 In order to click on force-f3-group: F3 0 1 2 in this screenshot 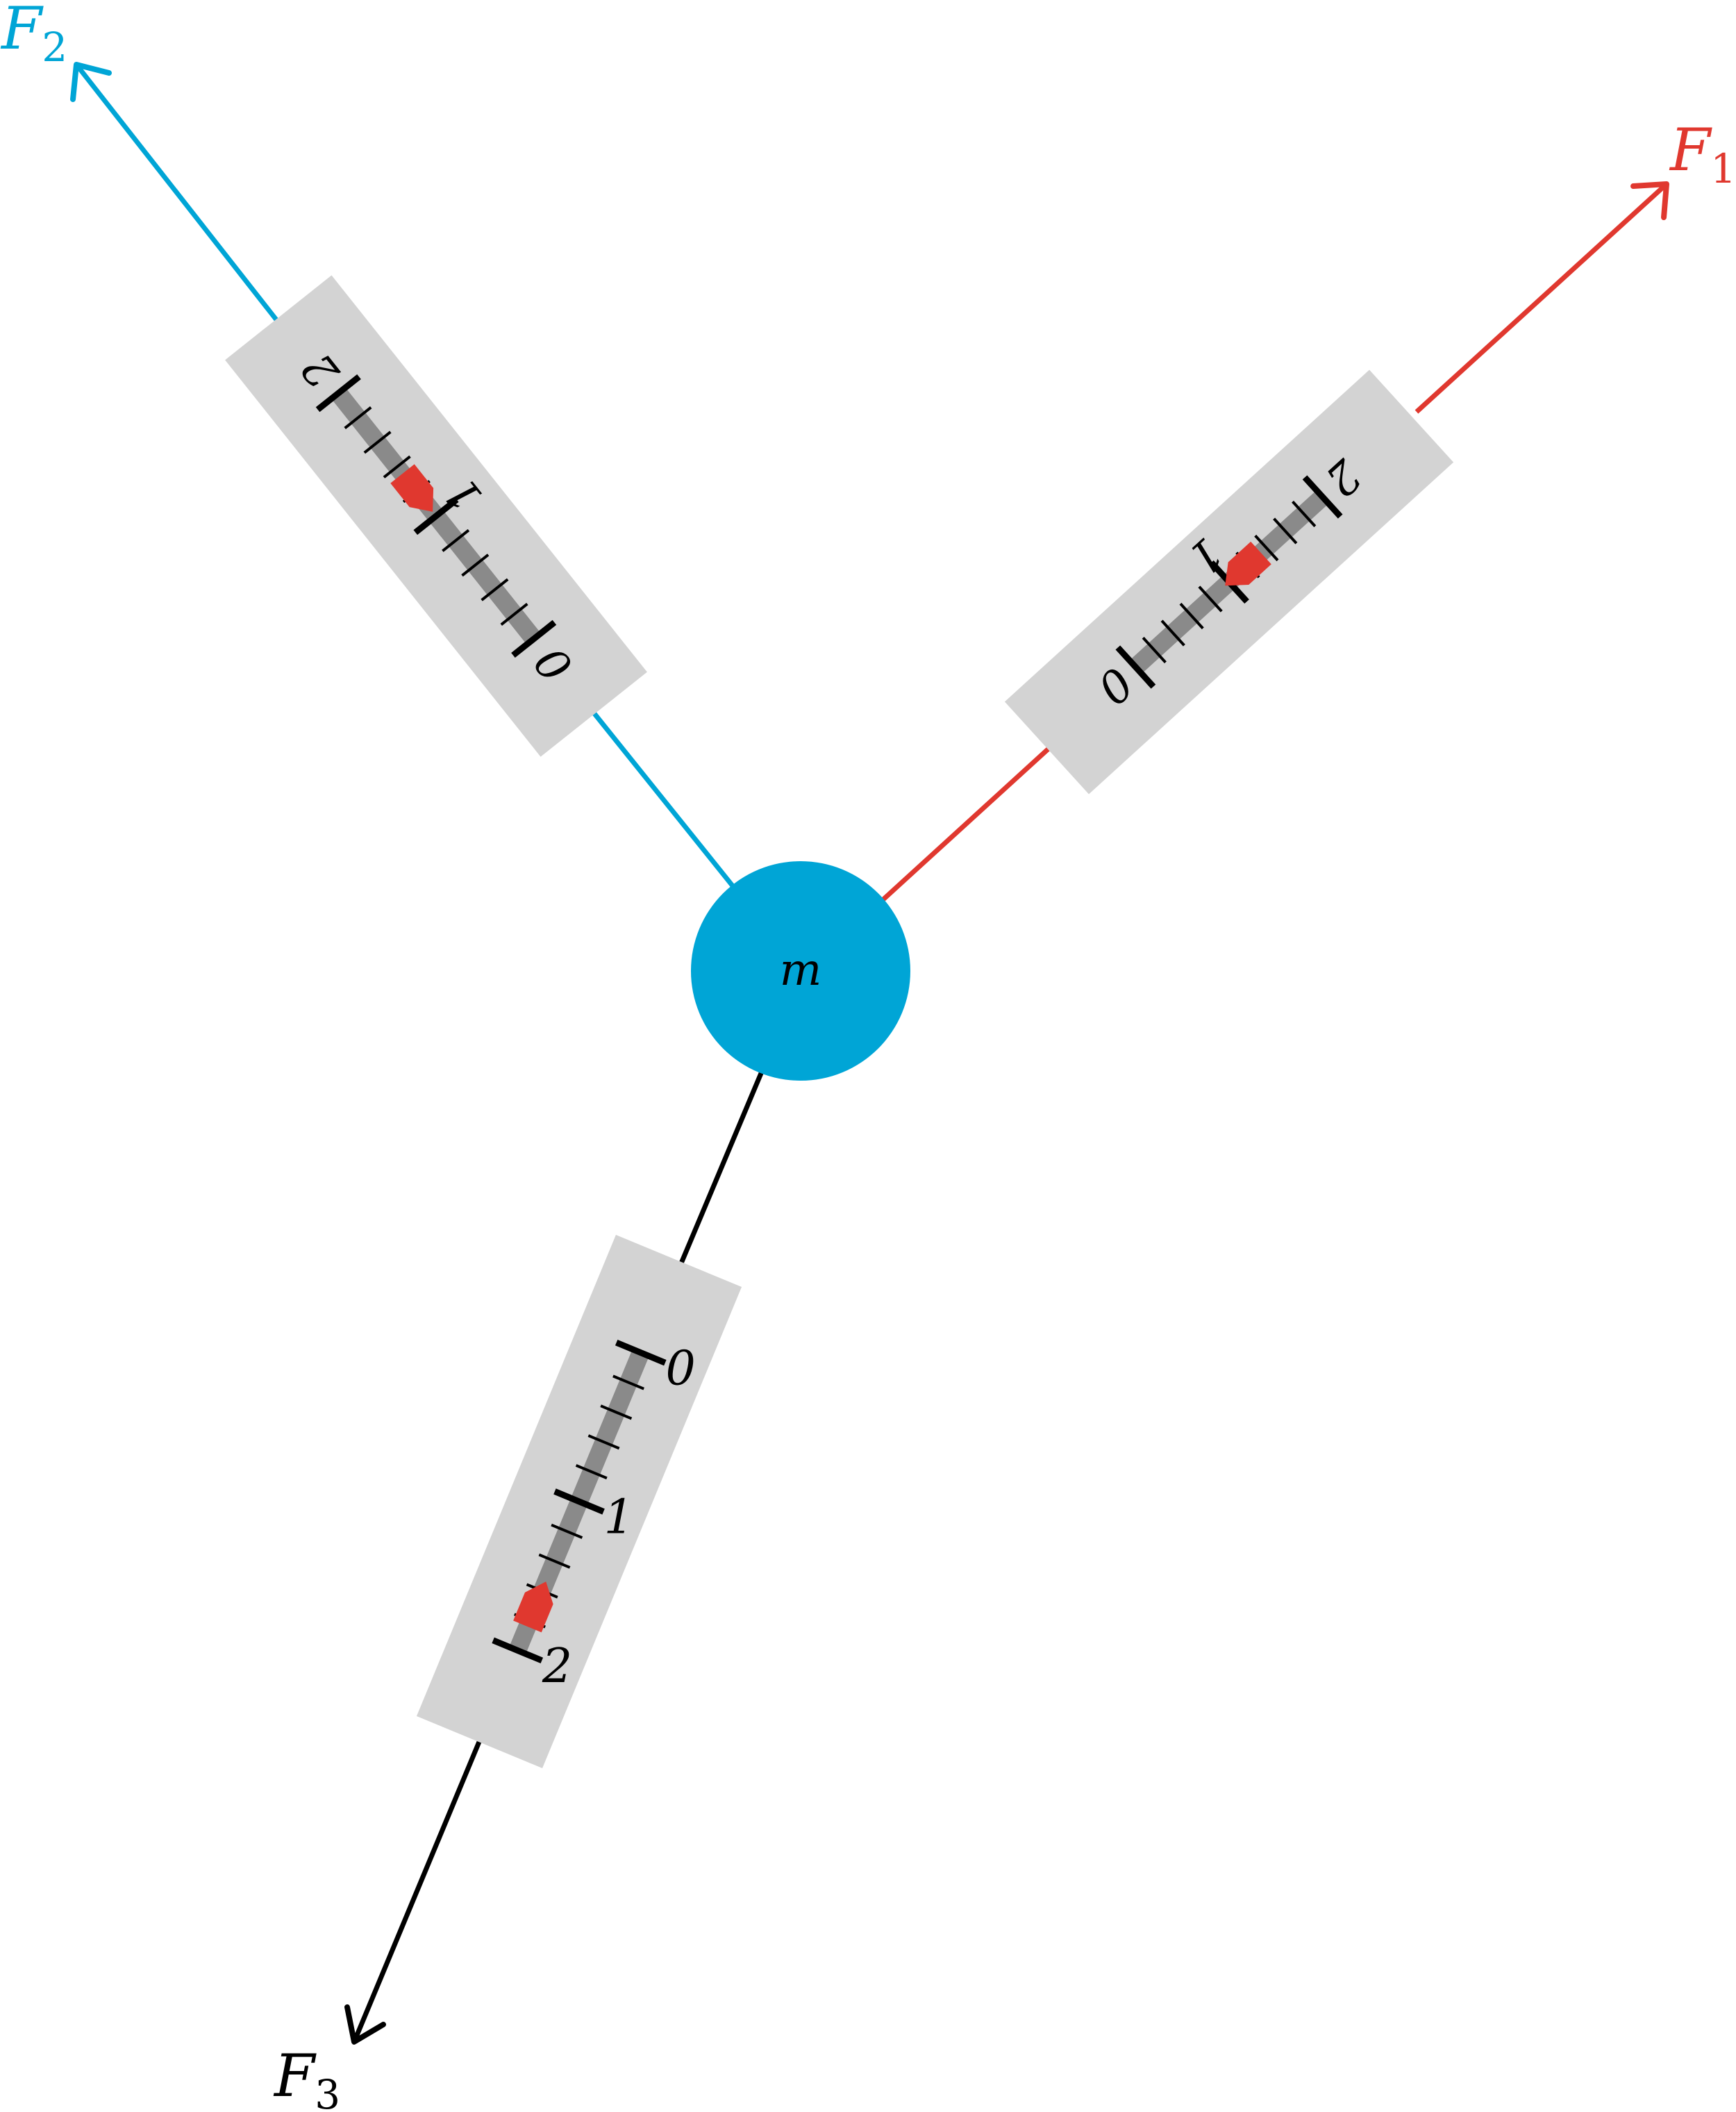, I will do `click(519, 1591)`.